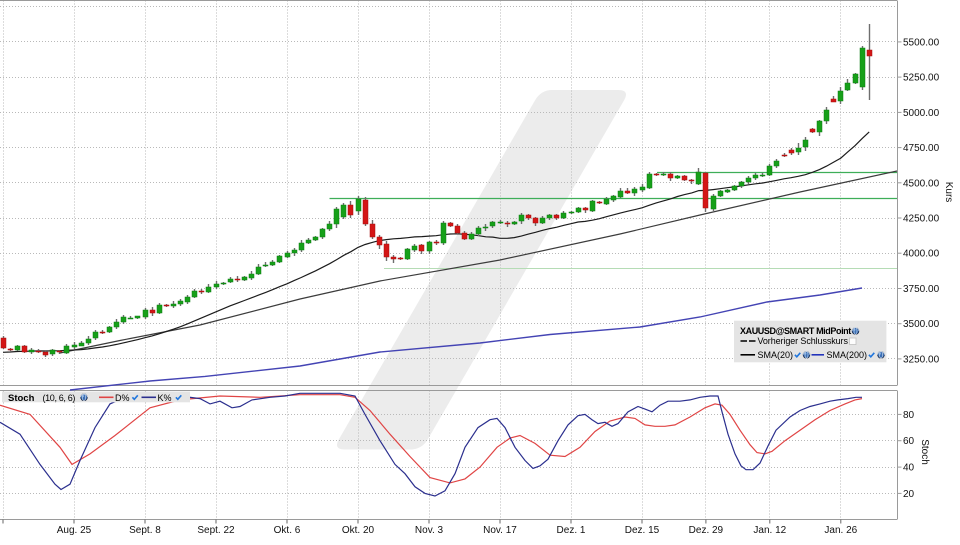  I want to click on svg-text: K%, so click(165, 398).